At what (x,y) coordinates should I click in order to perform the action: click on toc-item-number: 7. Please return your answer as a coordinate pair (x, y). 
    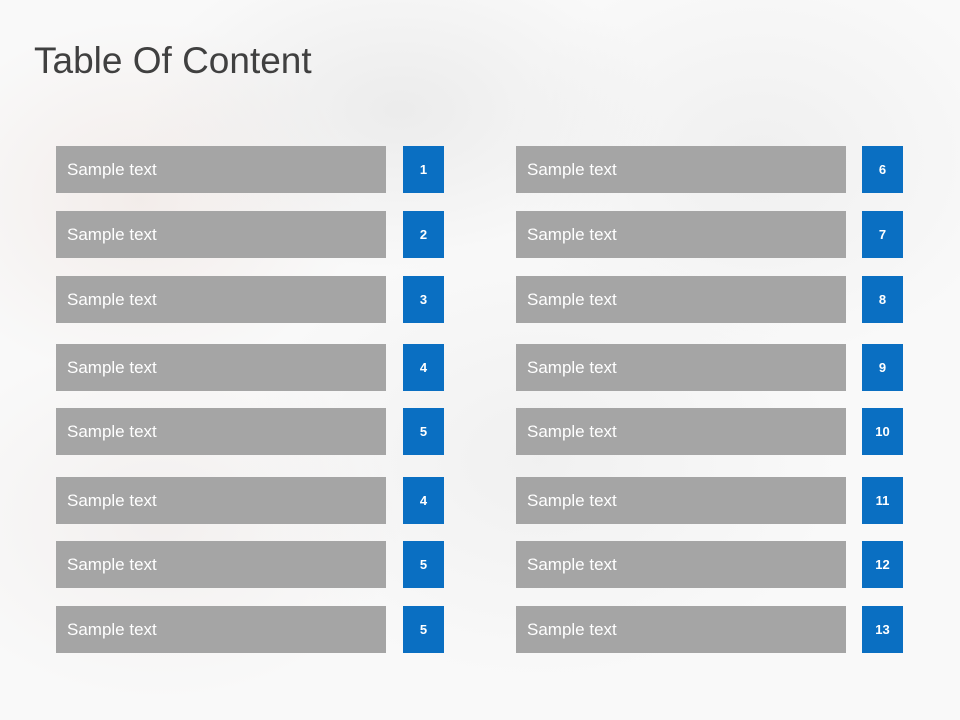
    Looking at the image, I should click on (882, 234).